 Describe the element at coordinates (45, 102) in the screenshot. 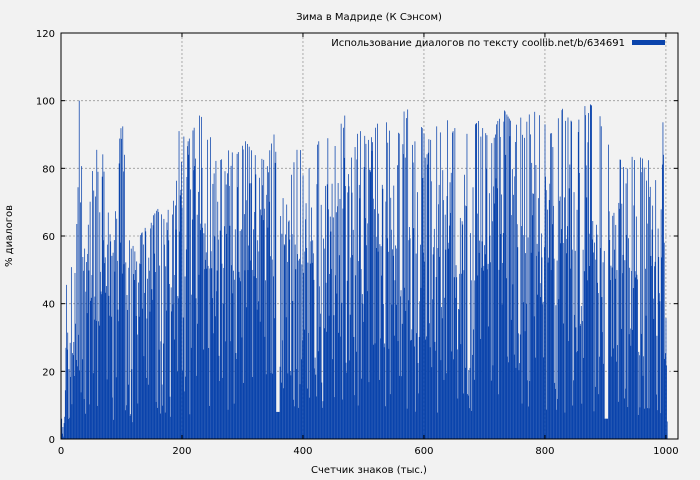

I see `y-tick-label: 100` at that location.